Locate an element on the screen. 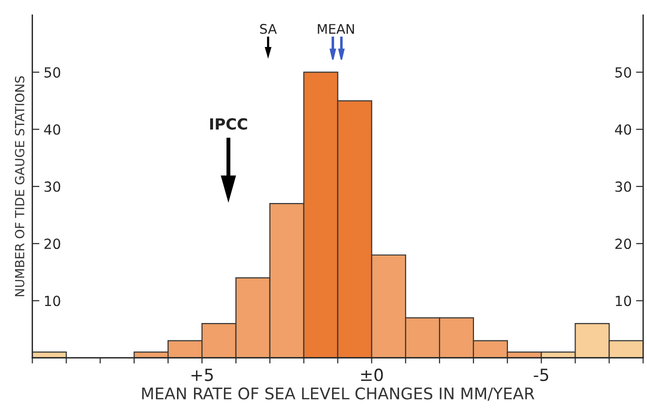 The width and height of the screenshot is (647, 408). y-axis-title: NUMBER OF TIDE GAUGE STATIONS is located at coordinates (19, 186).